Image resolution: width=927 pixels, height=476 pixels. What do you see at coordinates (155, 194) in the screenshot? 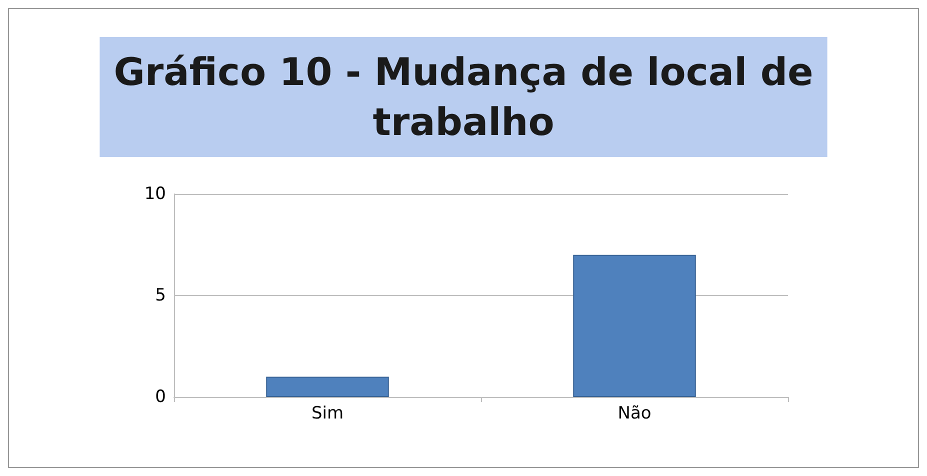
I see `y-tick-label: 10` at bounding box center [155, 194].